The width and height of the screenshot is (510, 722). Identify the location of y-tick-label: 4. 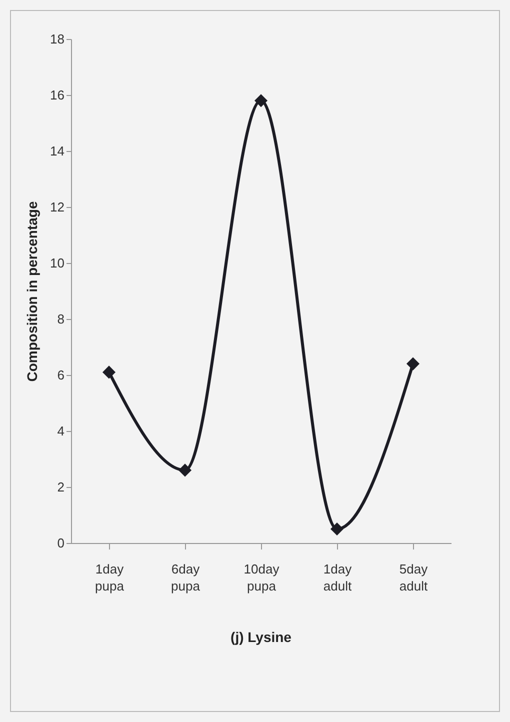
(60, 431).